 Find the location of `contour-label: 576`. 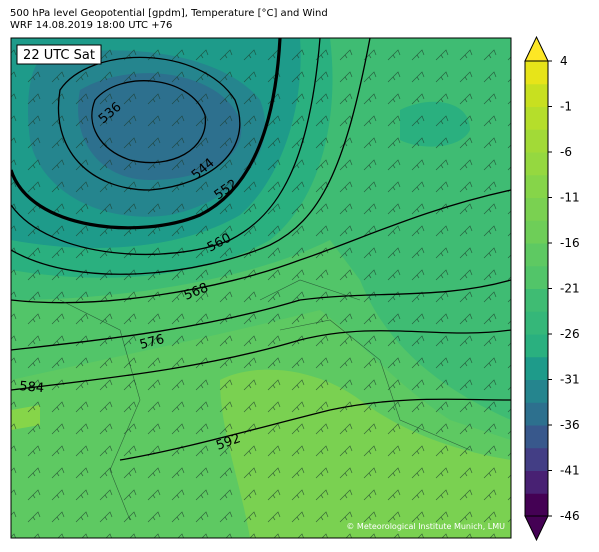

contour-label: 576 is located at coordinates (152, 342).